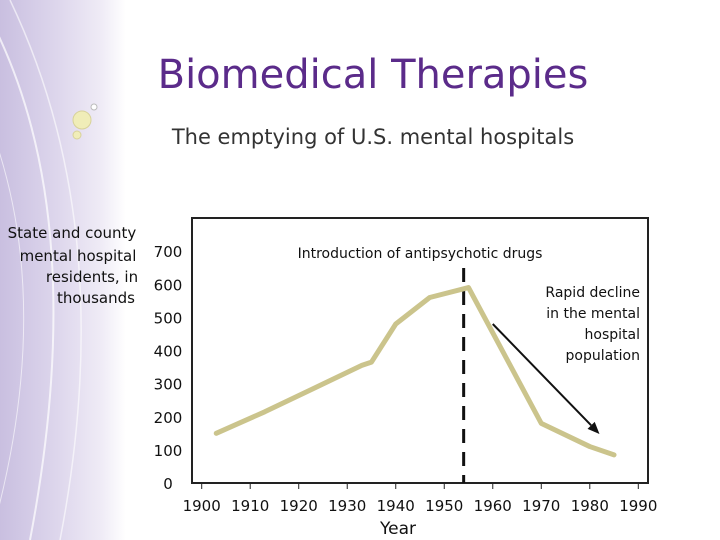  Describe the element at coordinates (347, 506) in the screenshot. I see `x-tick-label: 1930` at that location.